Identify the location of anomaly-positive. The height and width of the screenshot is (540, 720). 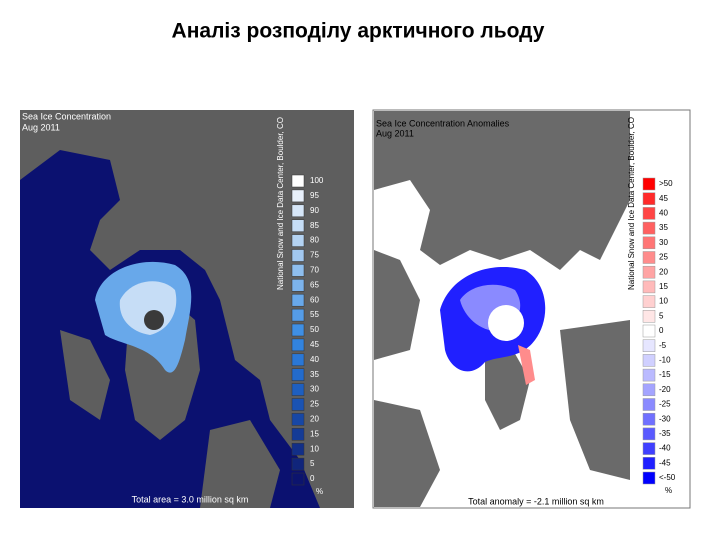
(526, 365).